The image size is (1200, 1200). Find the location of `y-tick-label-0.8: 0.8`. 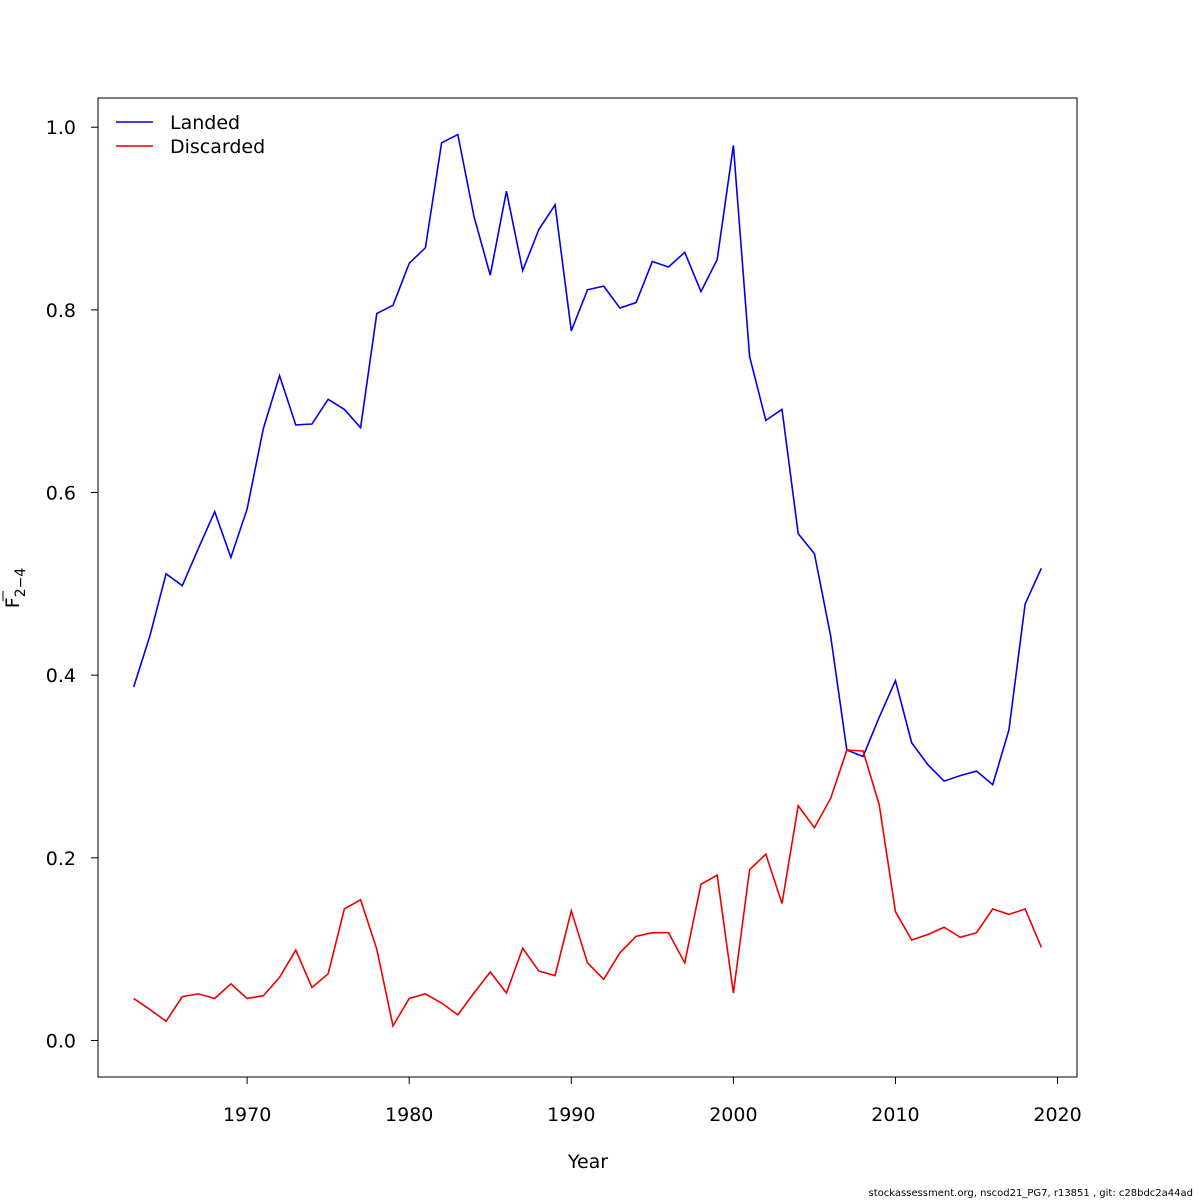

y-tick-label-0.8: 0.8 is located at coordinates (61, 311).